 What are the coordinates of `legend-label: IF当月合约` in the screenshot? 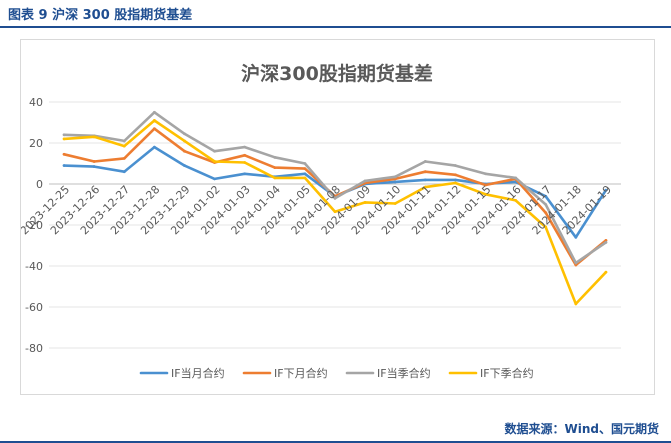 It's located at (198, 373).